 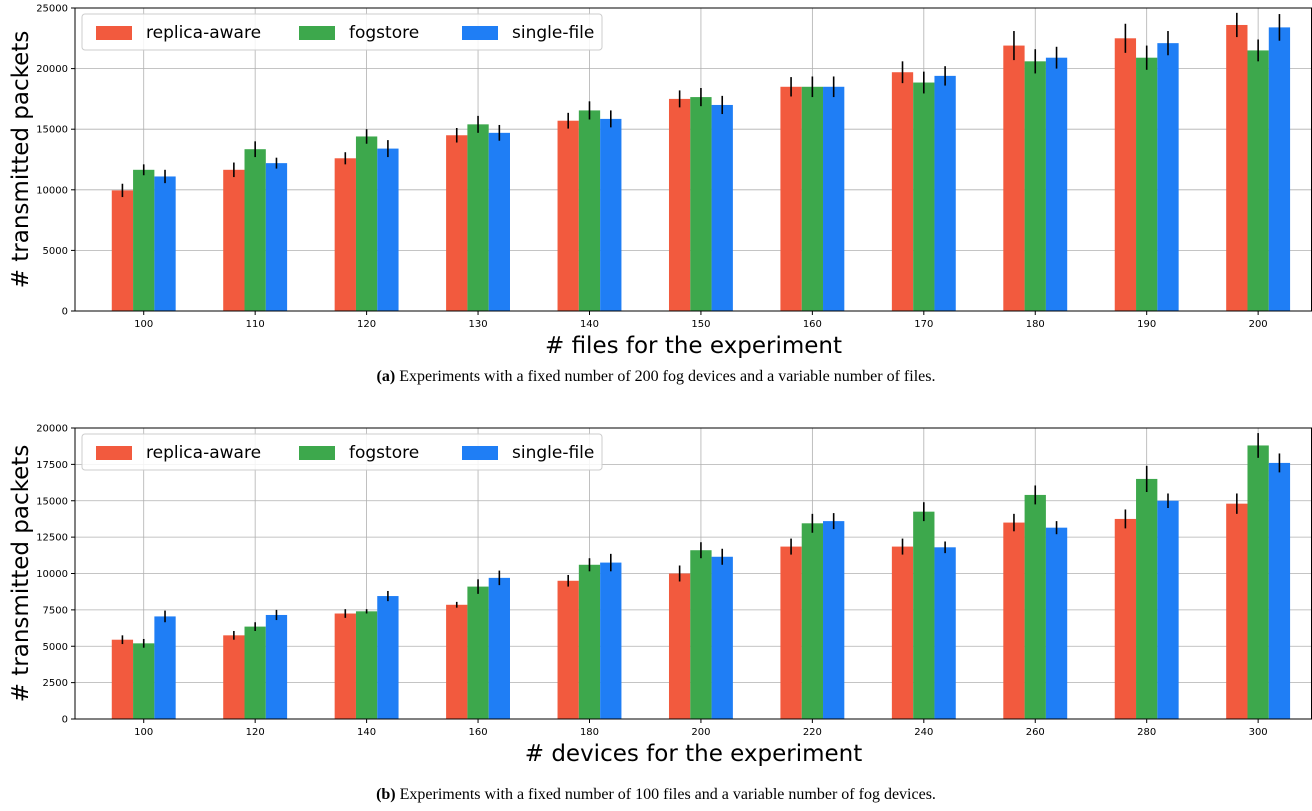 What do you see at coordinates (1146, 732) in the screenshot?
I see `x-tick-label: 280` at bounding box center [1146, 732].